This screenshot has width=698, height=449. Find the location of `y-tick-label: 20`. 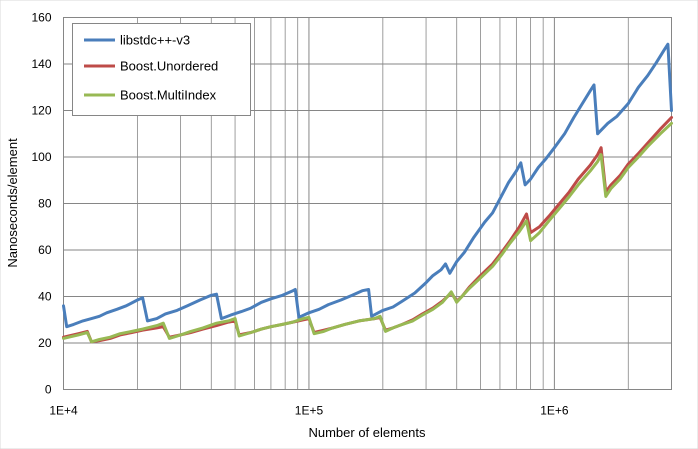

y-tick-label: 20 is located at coordinates (45, 343).